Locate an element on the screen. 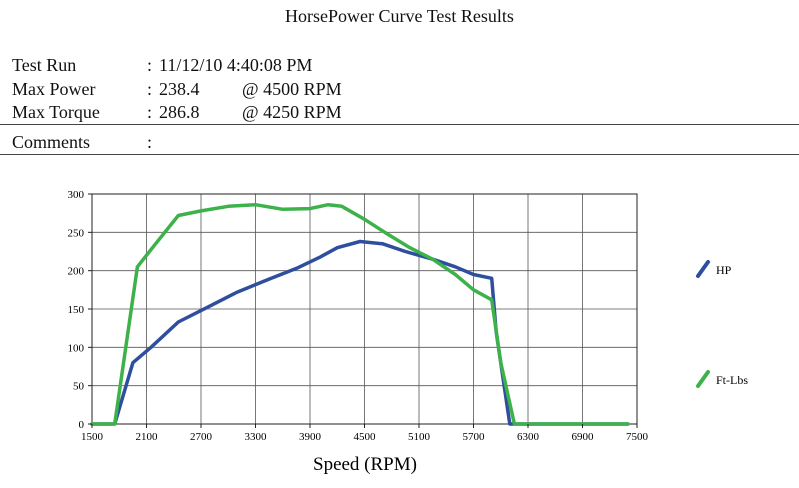 The height and width of the screenshot is (488, 799). report-title: HorsePower Curve Test Results is located at coordinates (399, 16).